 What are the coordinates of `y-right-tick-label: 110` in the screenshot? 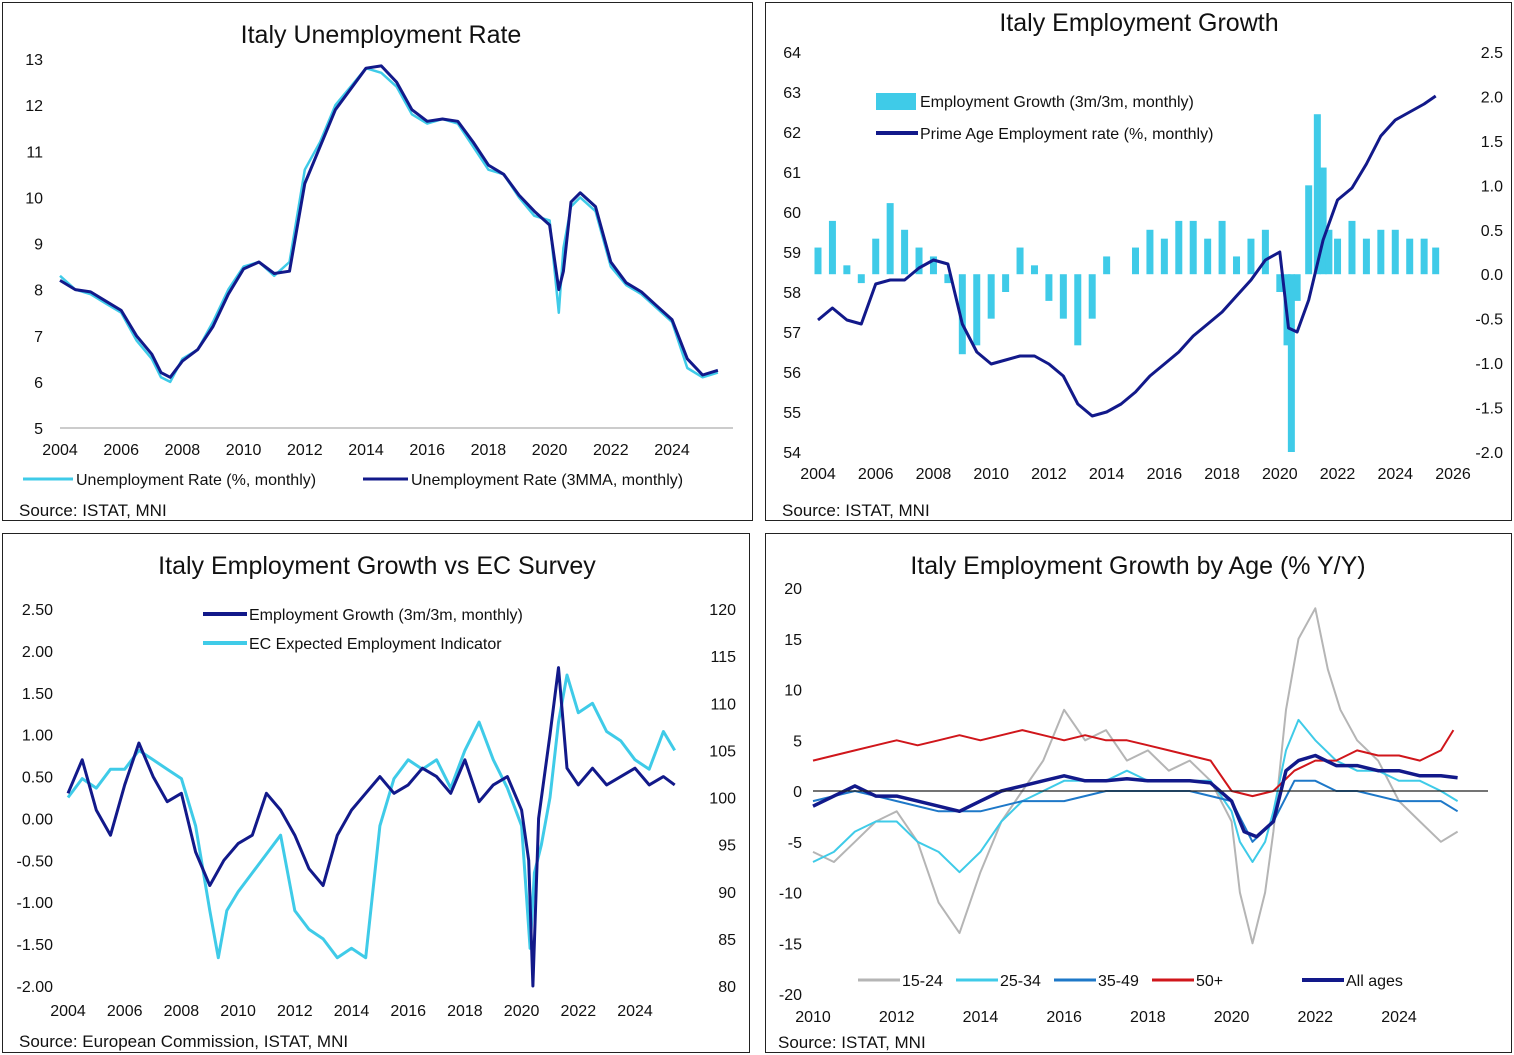 It's located at (723, 704).